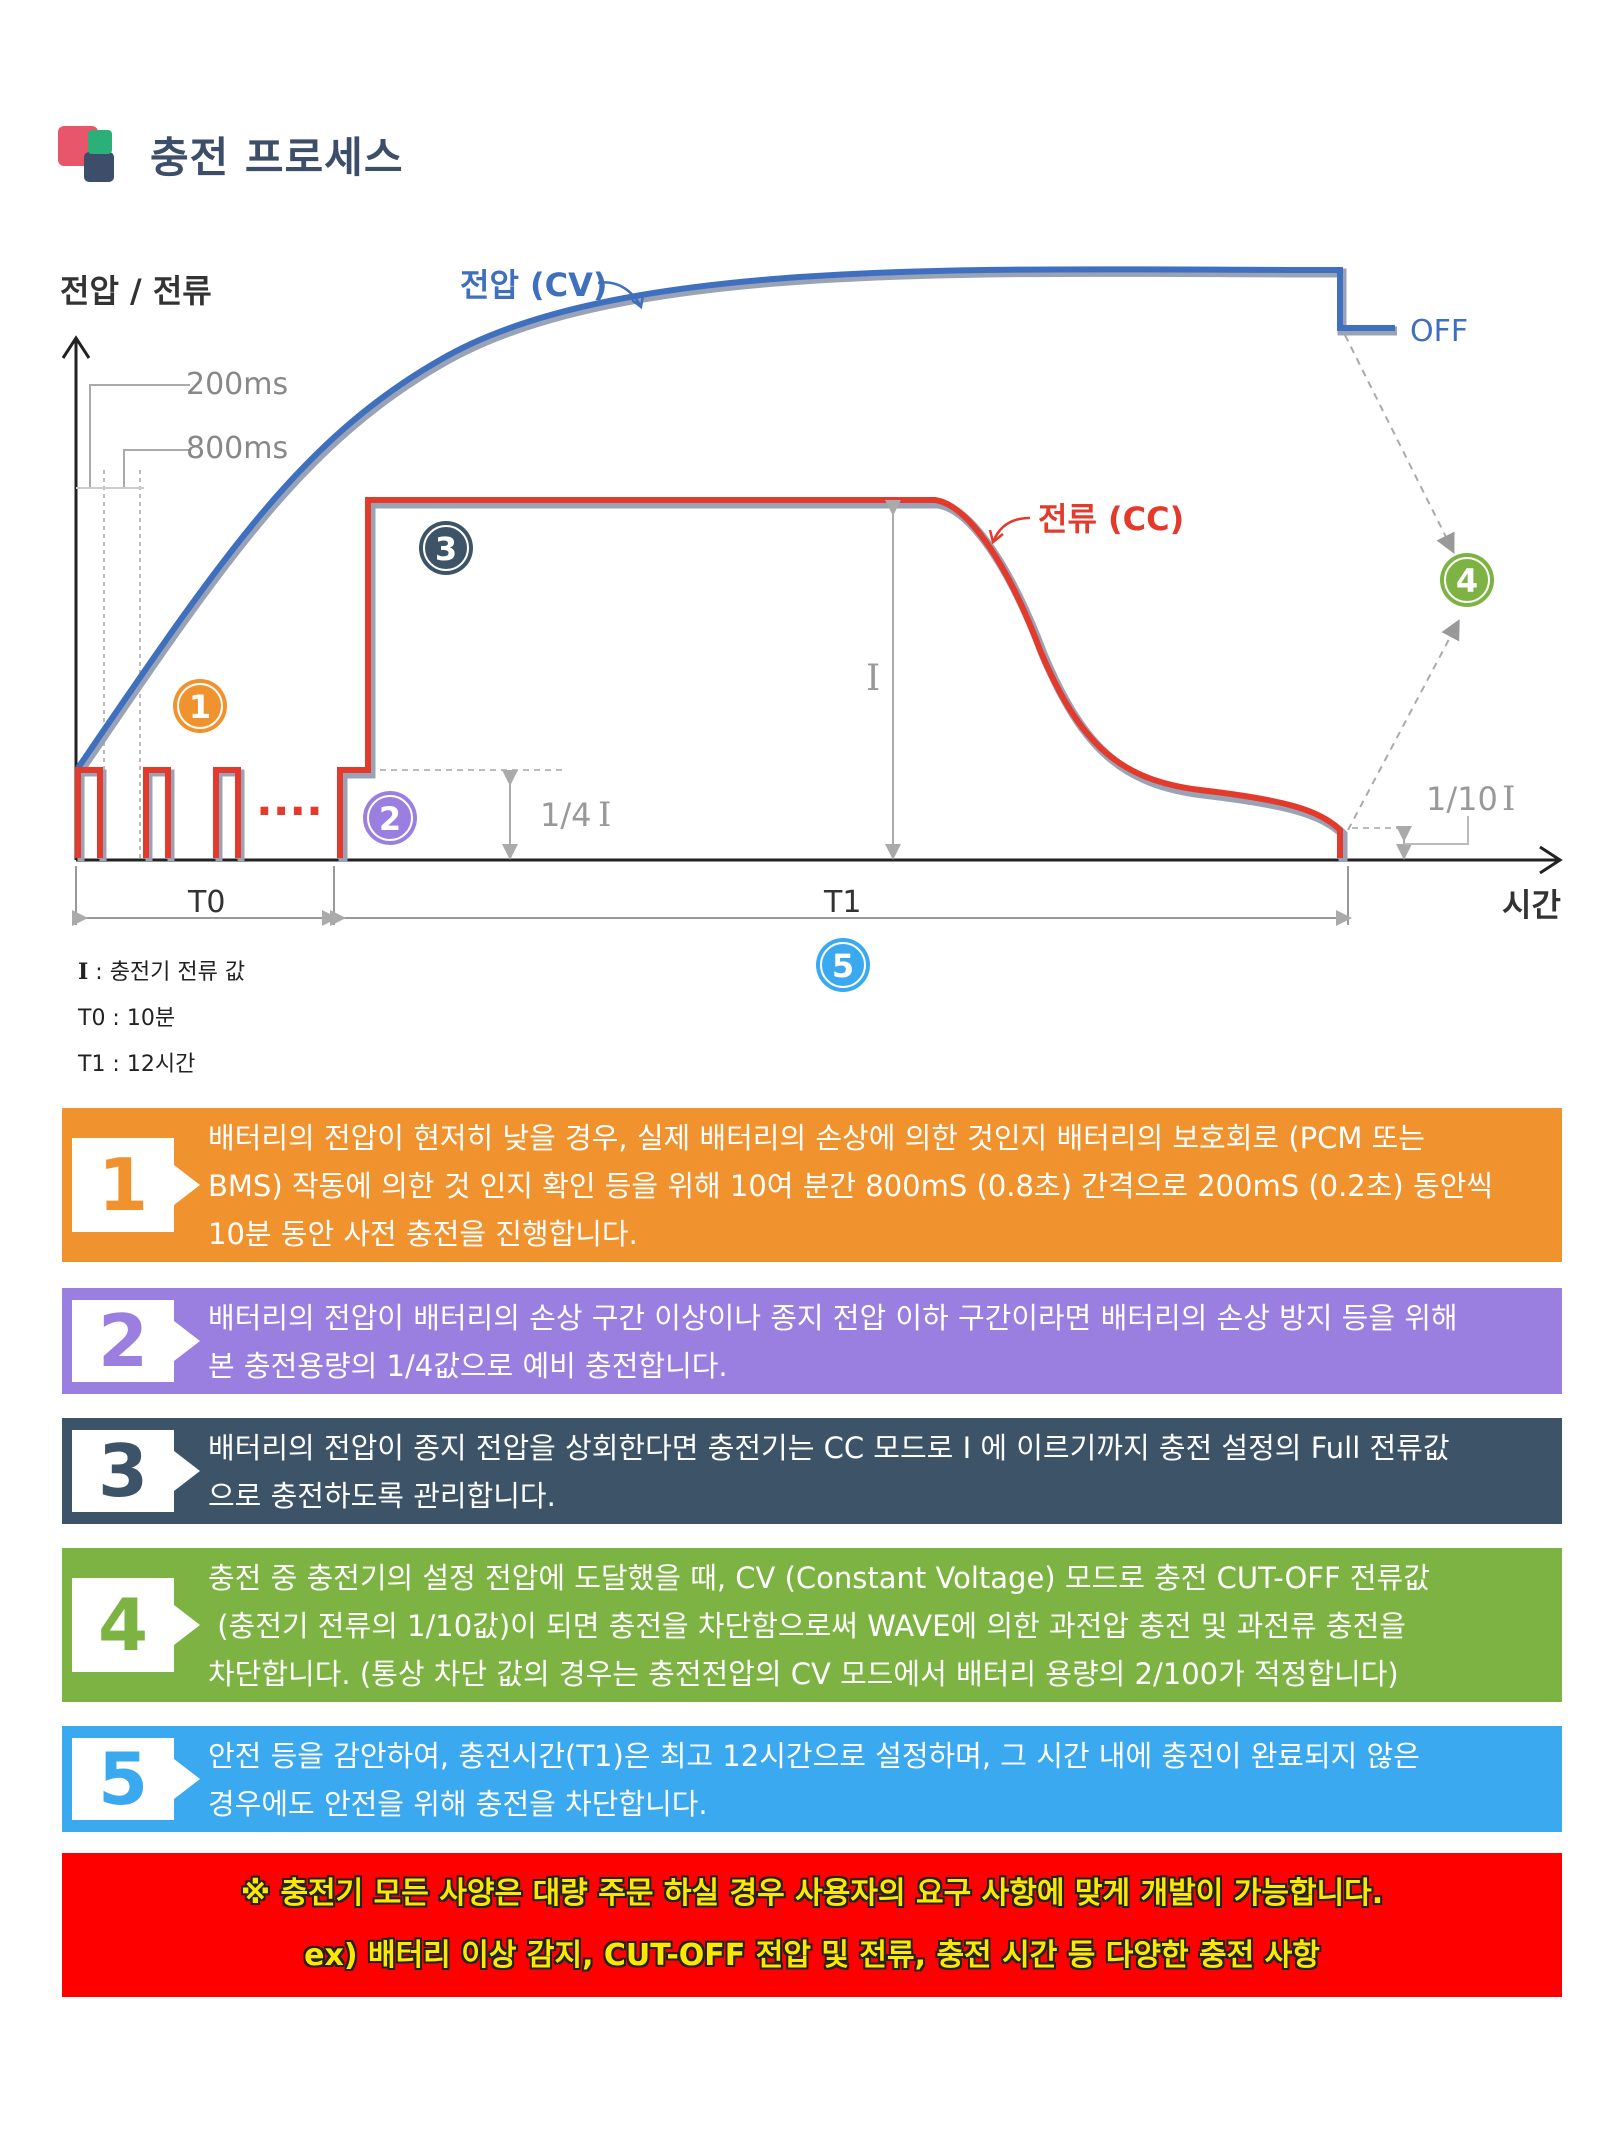 Image resolution: width=1601 pixels, height=2133 pixels. I want to click on svg-text: 2, so click(390, 819).